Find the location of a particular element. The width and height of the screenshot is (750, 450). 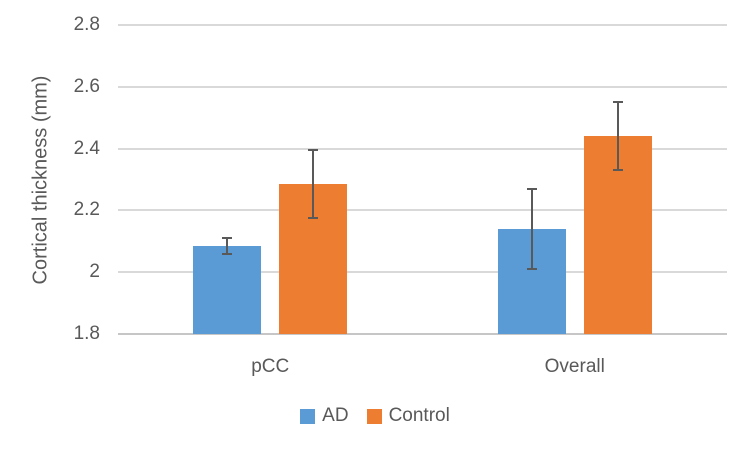

category-label: pCC is located at coordinates (270, 366).